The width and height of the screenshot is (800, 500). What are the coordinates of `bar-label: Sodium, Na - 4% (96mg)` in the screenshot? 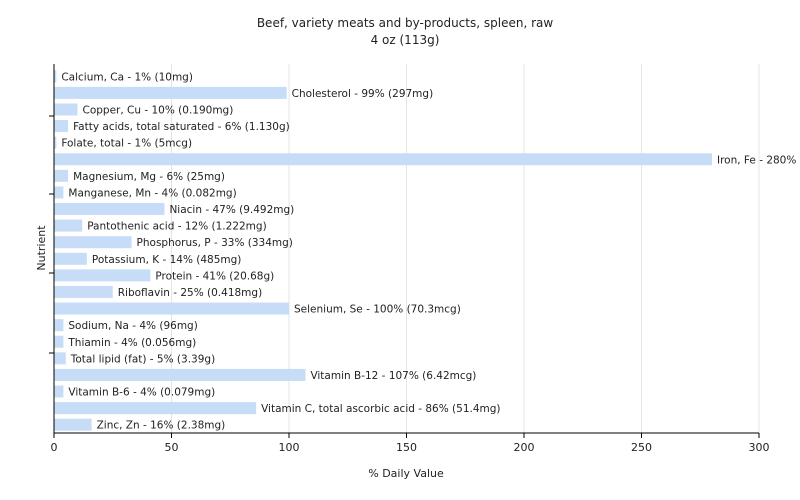 It's located at (132, 326).